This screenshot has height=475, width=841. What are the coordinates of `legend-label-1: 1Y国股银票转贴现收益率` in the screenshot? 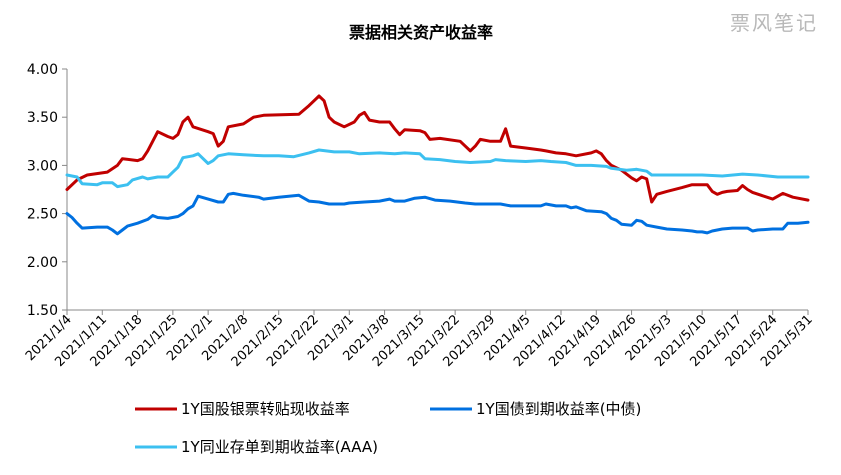 It's located at (265, 409).